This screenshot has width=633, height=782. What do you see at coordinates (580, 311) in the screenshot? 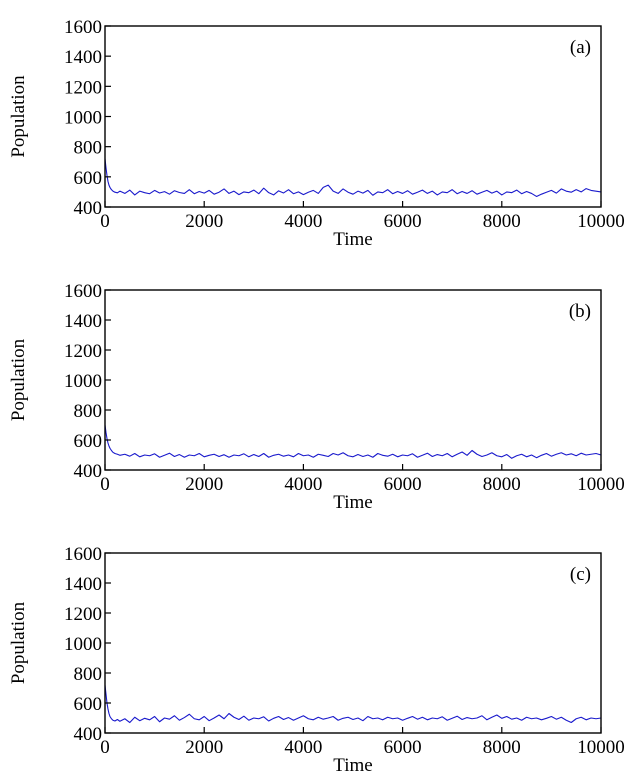
I see `panel-label: (b)` at bounding box center [580, 311].